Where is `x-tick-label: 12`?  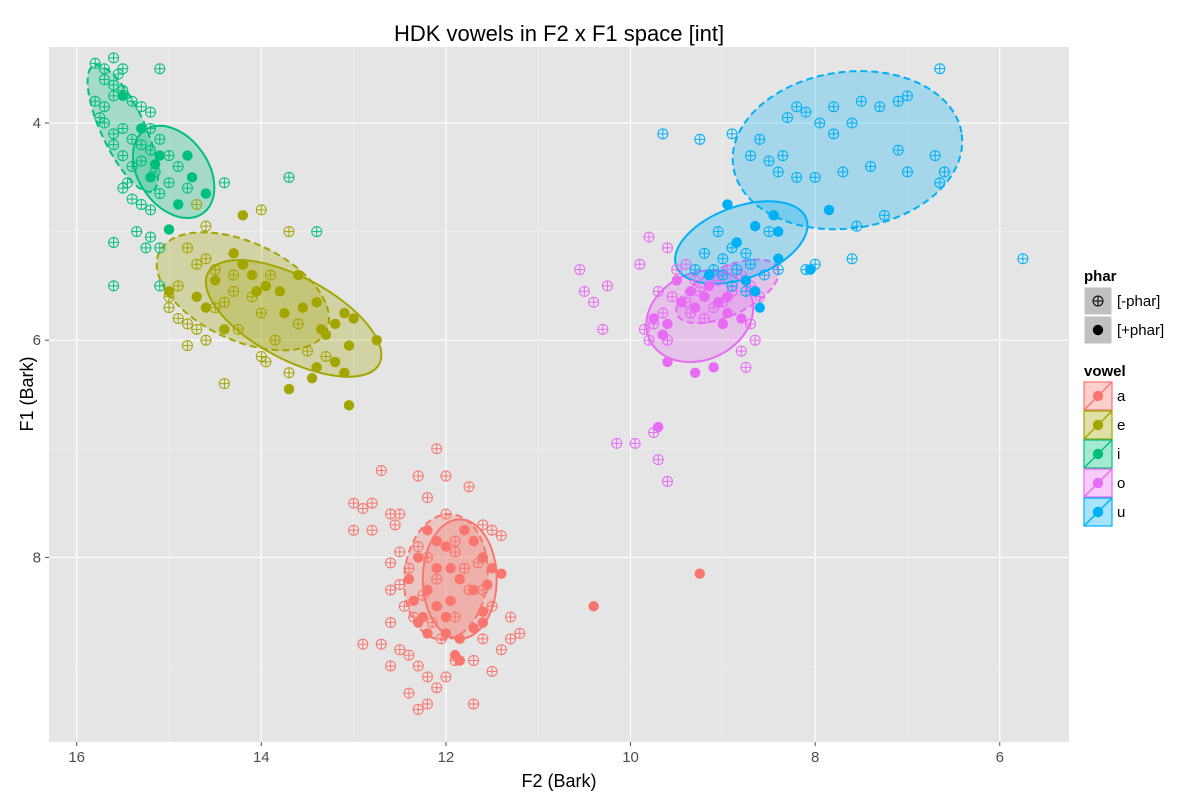 x-tick-label: 12 is located at coordinates (446, 757).